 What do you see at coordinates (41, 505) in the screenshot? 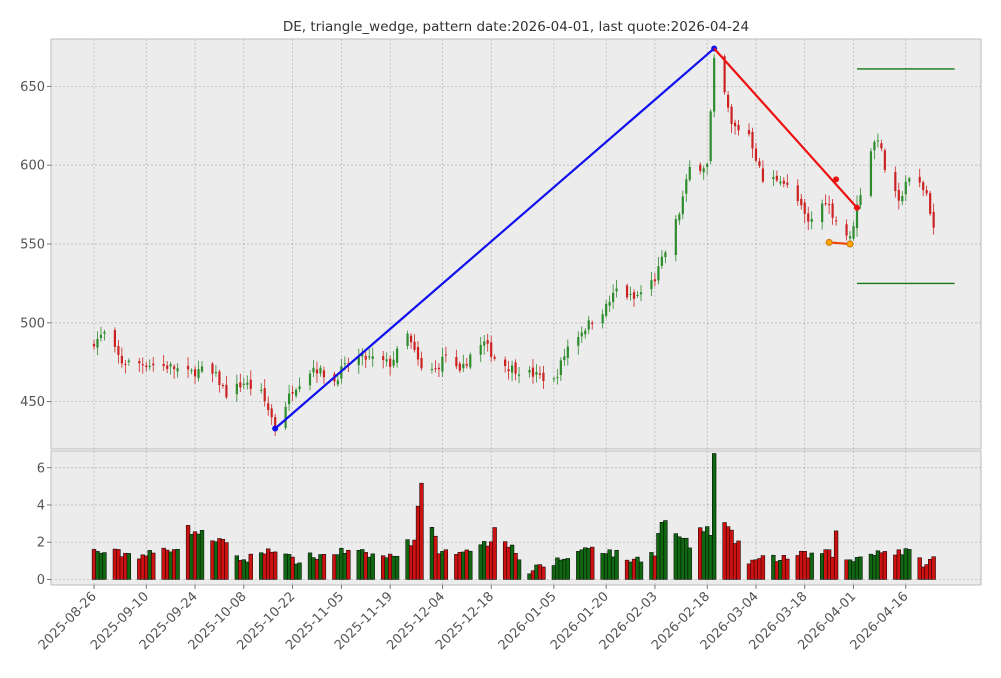
I see `volume-tick-label: 4` at bounding box center [41, 505].